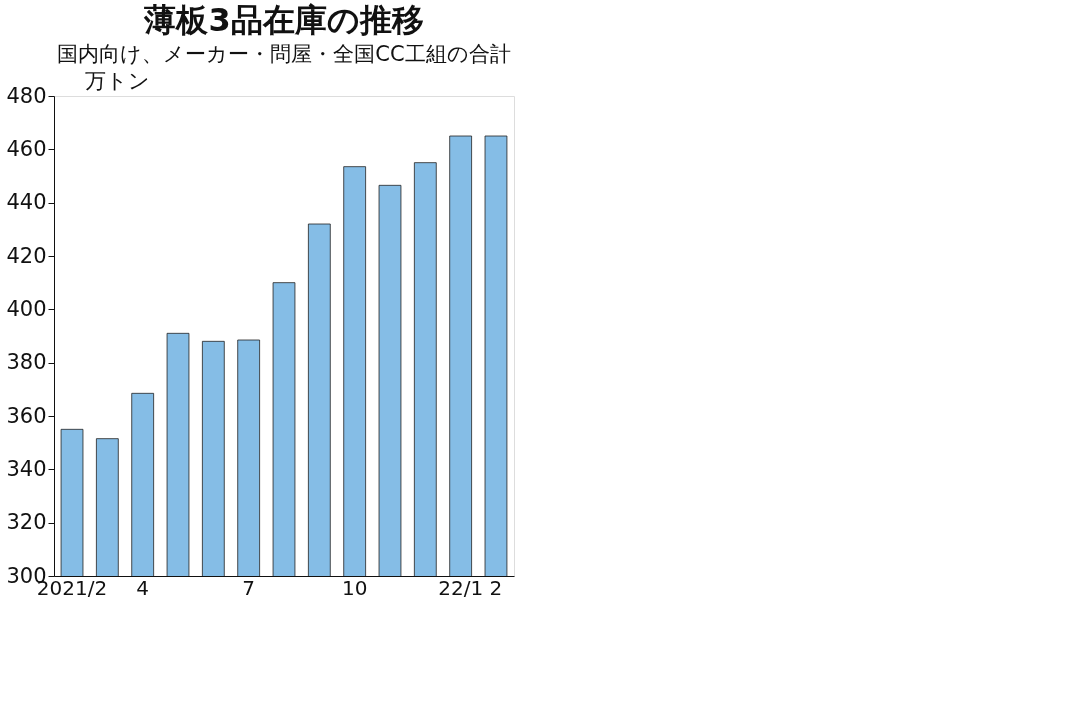  What do you see at coordinates (26, 415) in the screenshot?
I see `y-tick-label: 360` at bounding box center [26, 415].